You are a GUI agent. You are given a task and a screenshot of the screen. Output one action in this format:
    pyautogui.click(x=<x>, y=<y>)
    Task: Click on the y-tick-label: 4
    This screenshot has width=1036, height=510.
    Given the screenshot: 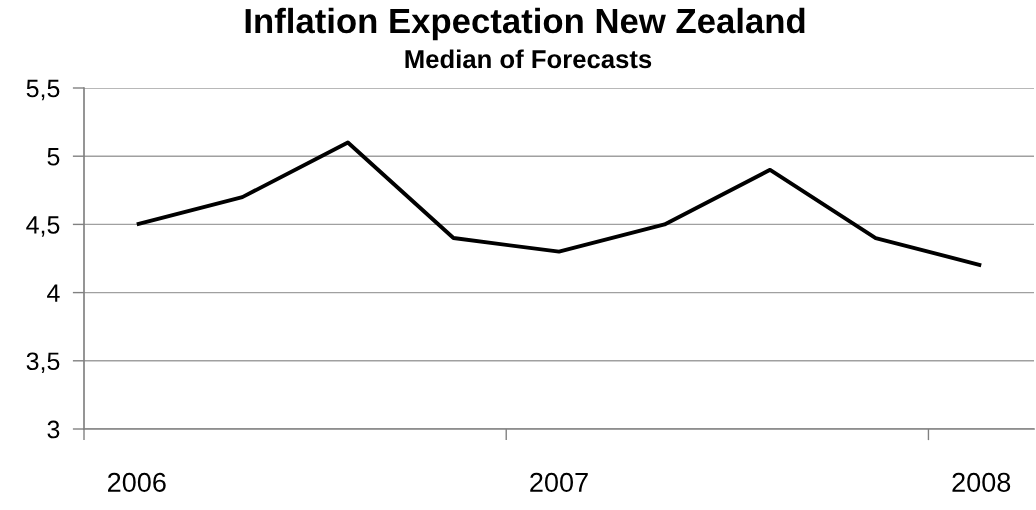 What is the action you would take?
    pyautogui.click(x=53, y=293)
    